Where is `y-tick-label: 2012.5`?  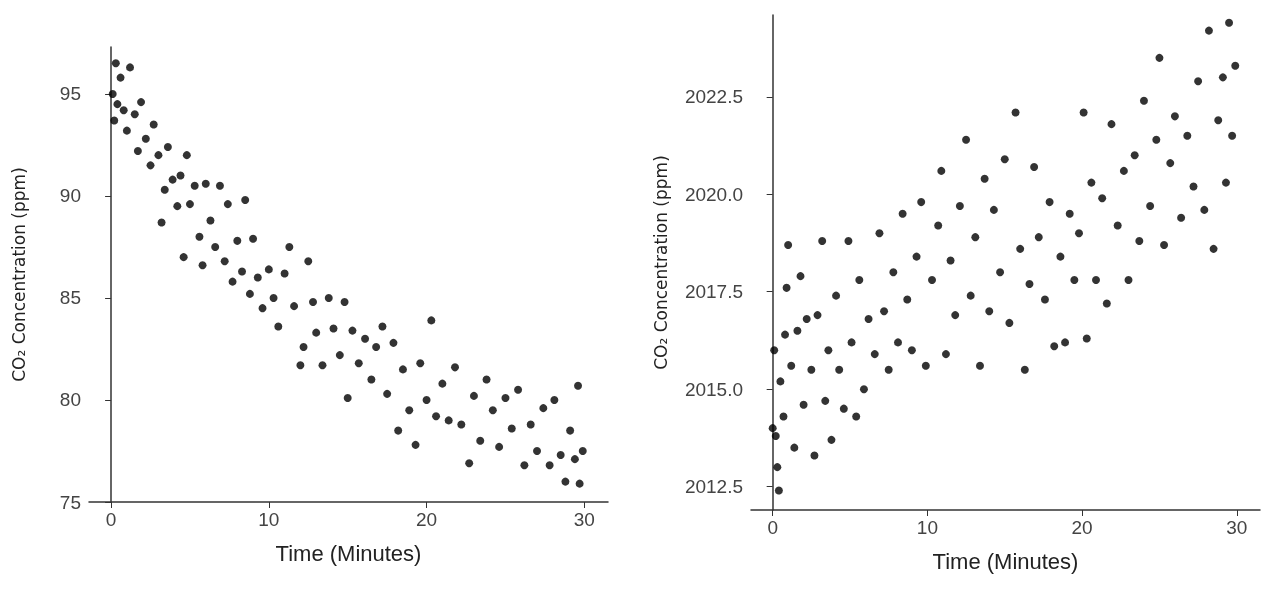 y-tick-label: 2012.5 is located at coordinates (713, 487).